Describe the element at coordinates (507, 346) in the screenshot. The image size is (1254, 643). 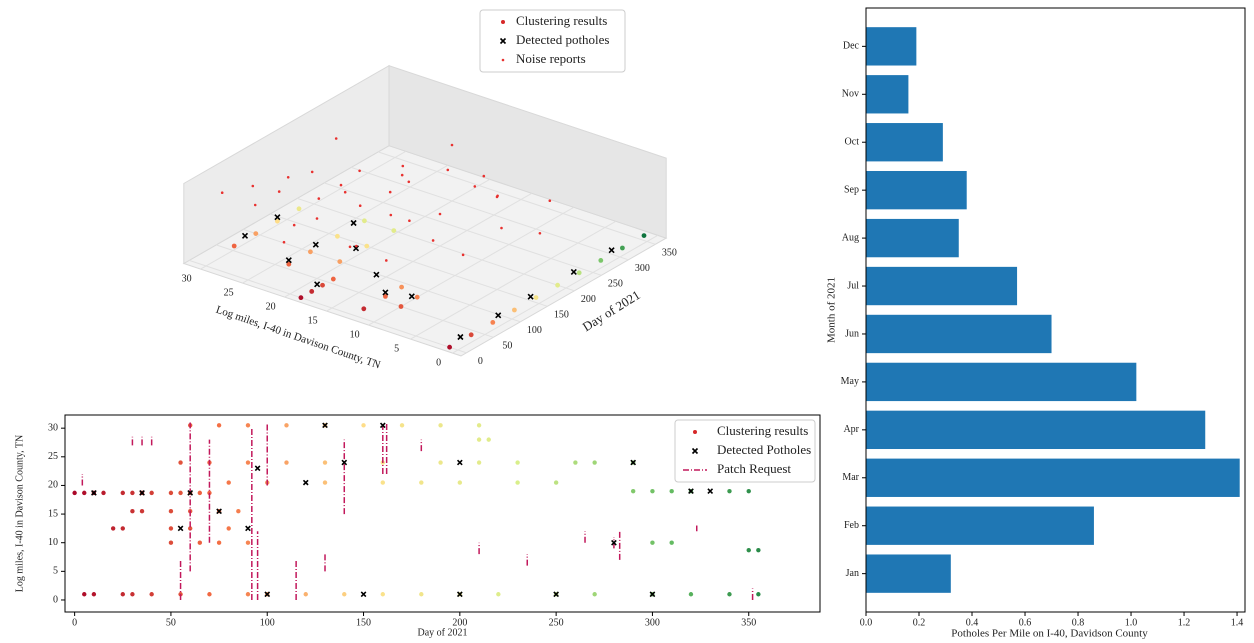
I see `x-tick-label: 50` at that location.